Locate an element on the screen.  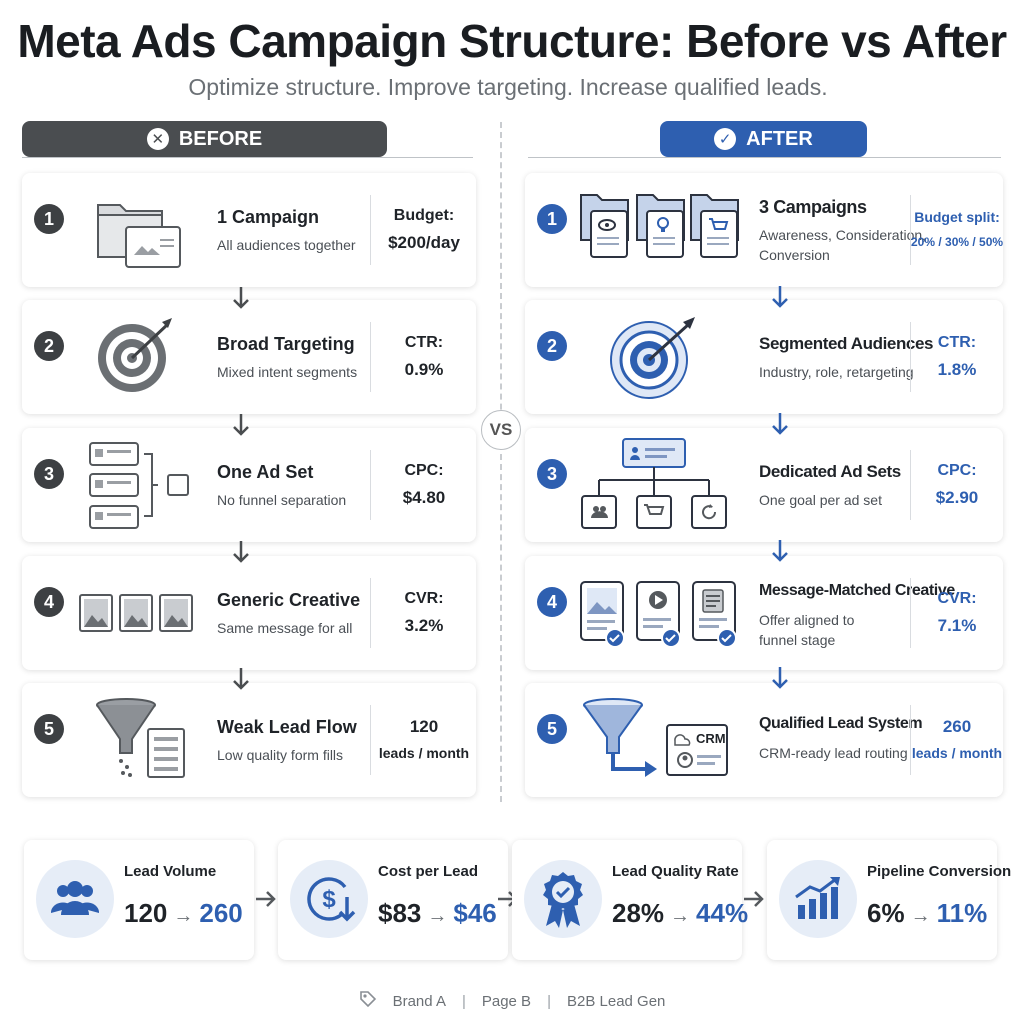
kpi-to: 260 is located at coordinates (221, 913).